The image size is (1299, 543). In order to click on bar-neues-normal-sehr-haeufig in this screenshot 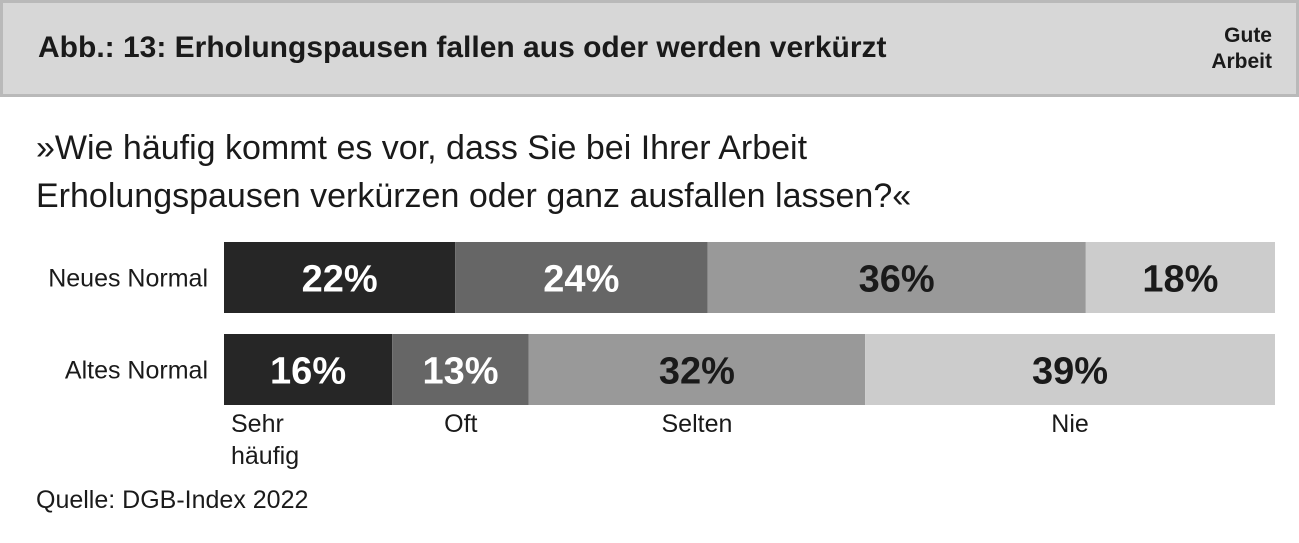, I will do `click(340, 277)`.